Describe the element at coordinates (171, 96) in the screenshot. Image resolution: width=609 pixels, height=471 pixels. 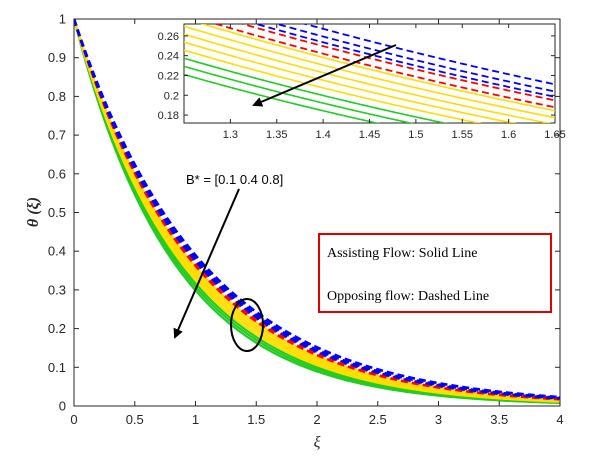
I see `inset-y-tick-label: 0.2` at that location.